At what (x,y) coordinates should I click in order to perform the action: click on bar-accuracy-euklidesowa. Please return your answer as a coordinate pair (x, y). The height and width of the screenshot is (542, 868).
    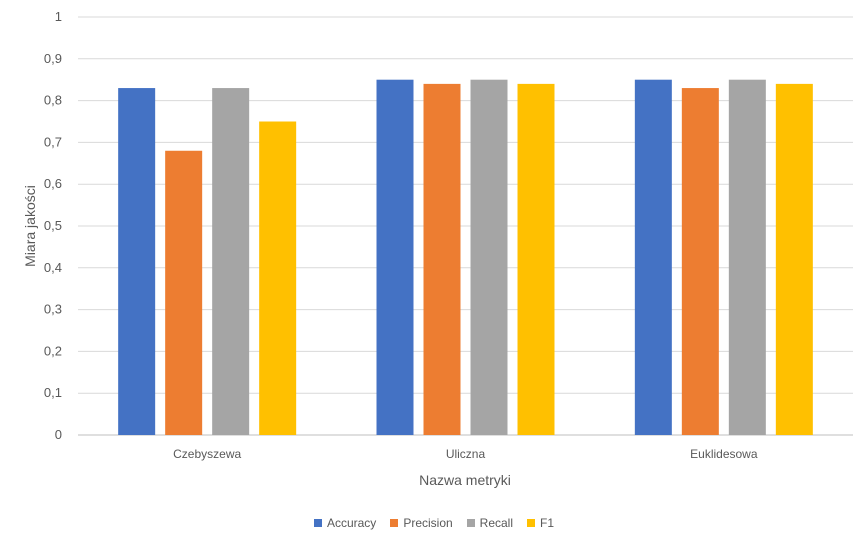
    Looking at the image, I should click on (653, 257).